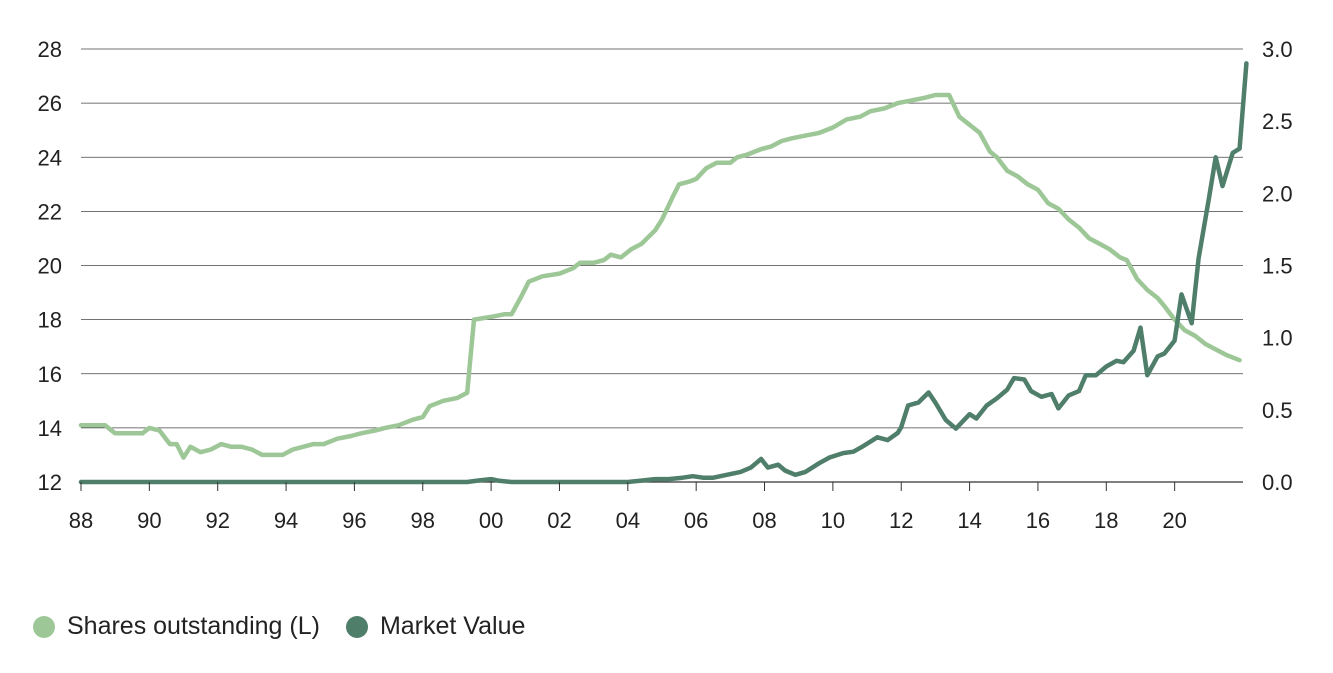 The image size is (1333, 673). I want to click on right-tick-label: 0.5, so click(1277, 410).